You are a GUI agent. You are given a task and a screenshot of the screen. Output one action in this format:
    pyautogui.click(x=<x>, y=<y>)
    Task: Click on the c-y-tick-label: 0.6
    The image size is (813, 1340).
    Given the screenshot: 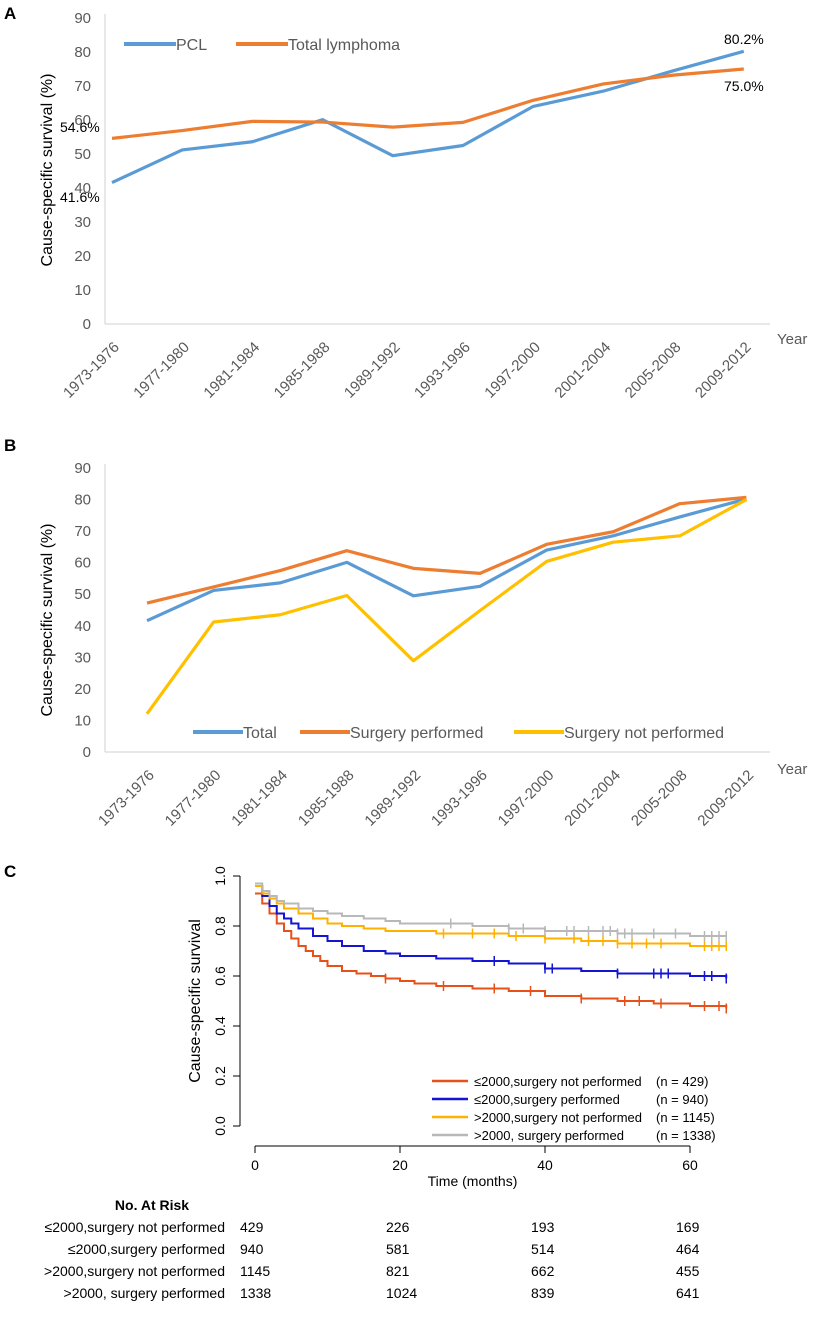 What is the action you would take?
    pyautogui.click(x=220, y=976)
    